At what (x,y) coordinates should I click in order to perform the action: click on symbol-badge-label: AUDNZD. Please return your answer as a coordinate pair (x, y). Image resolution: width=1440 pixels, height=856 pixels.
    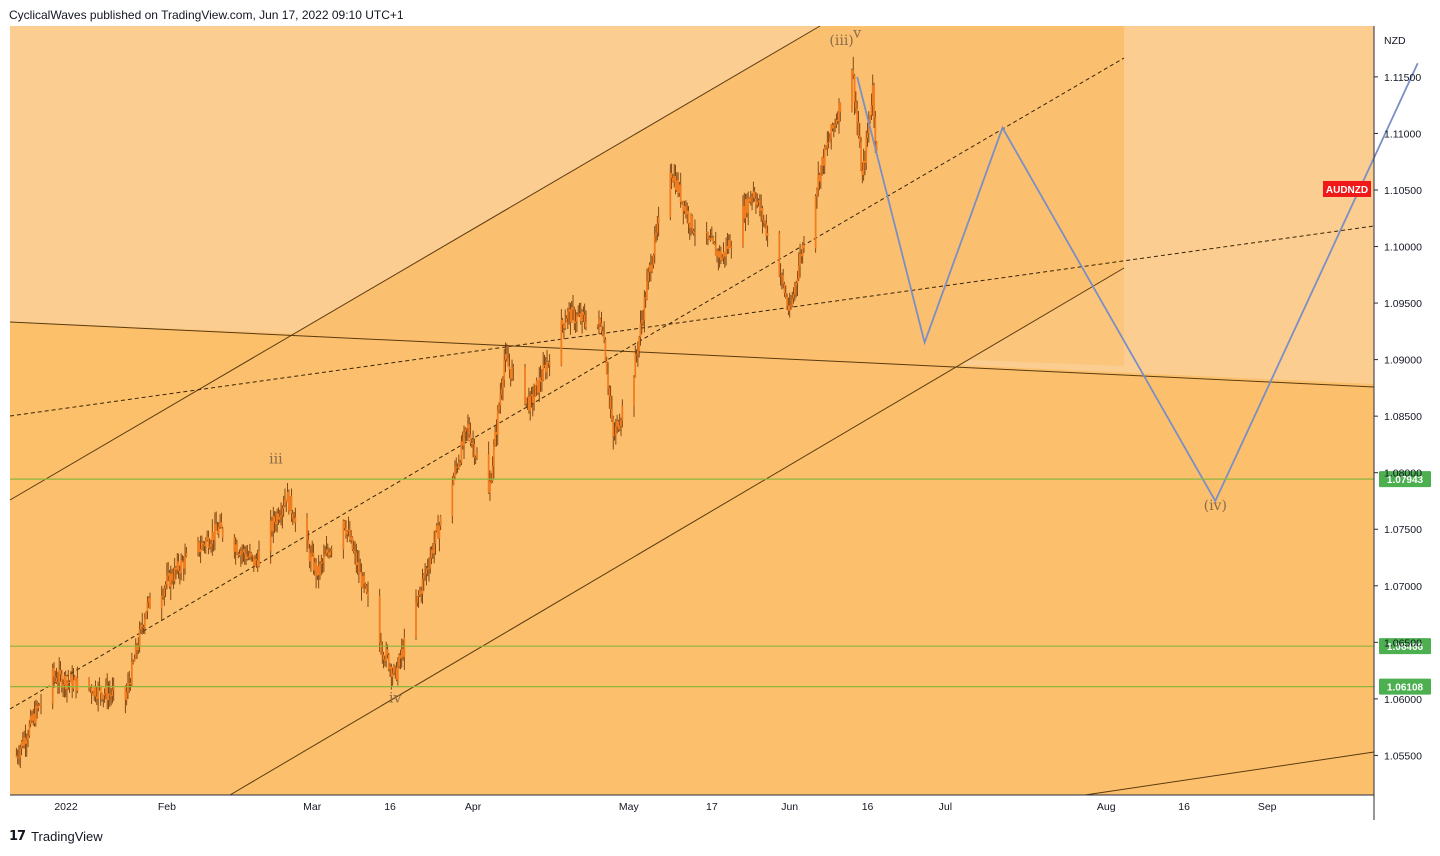
    Looking at the image, I should click on (1347, 190).